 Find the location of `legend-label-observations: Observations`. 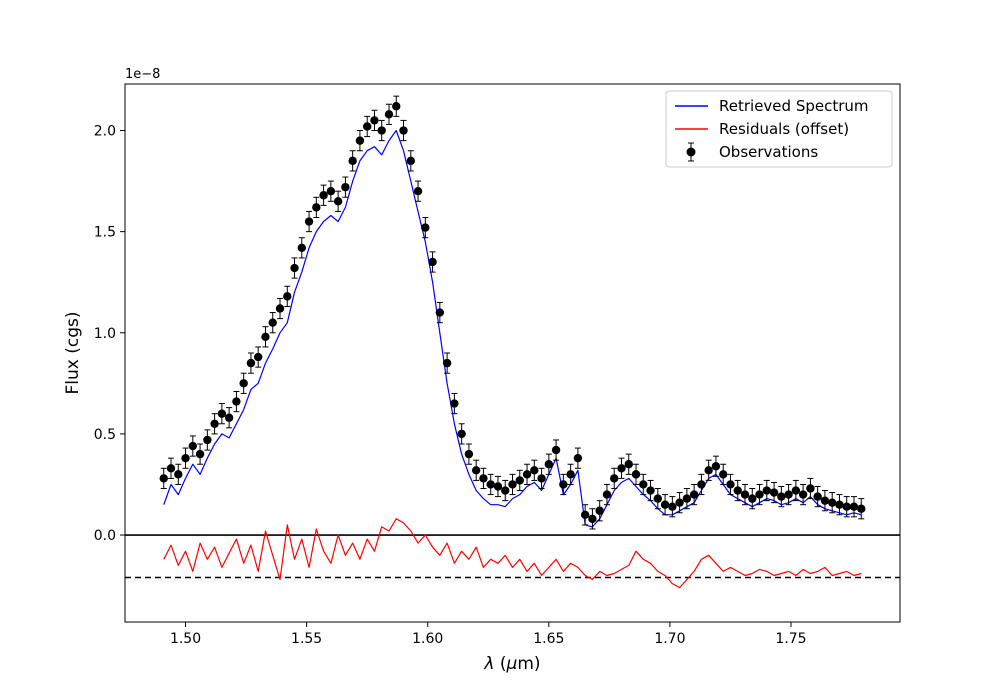

legend-label-observations: Observations is located at coordinates (768, 152).